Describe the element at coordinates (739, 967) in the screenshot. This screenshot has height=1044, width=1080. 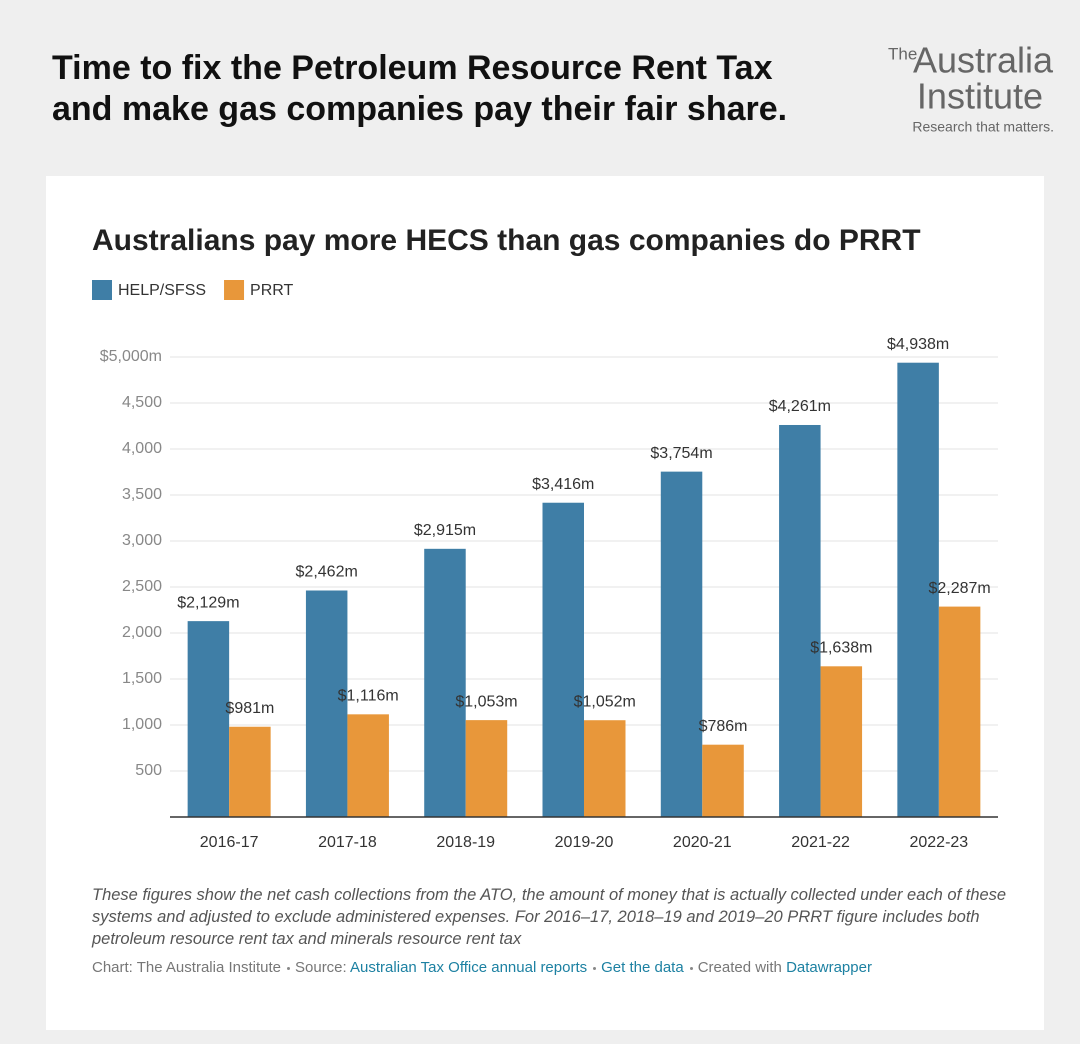
I see `created-label: Created with` at that location.